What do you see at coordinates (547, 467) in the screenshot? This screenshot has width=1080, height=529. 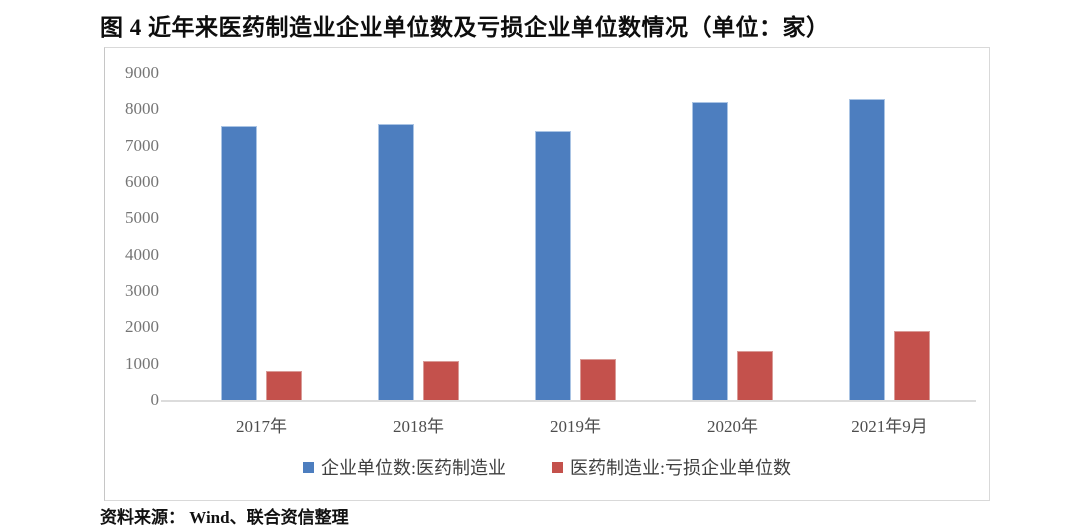 I see `legend: 企业单位数:医药制造业 医药制造业:亏损企业单位数` at bounding box center [547, 467].